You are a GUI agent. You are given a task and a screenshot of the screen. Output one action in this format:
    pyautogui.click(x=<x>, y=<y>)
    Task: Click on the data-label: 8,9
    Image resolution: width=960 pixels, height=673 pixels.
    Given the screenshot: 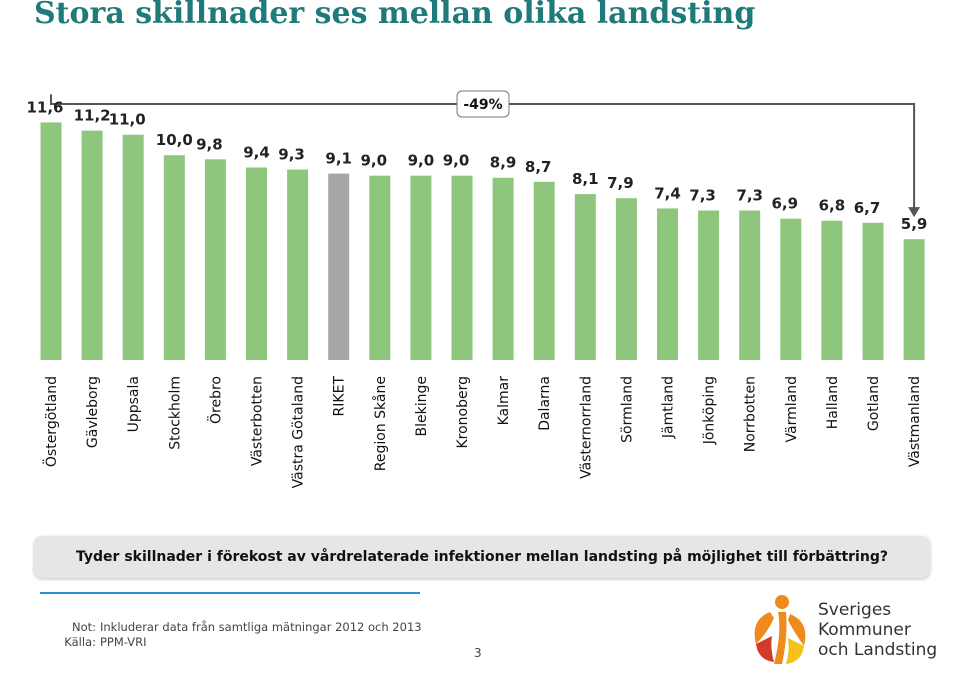 What is the action you would take?
    pyautogui.click(x=503, y=163)
    